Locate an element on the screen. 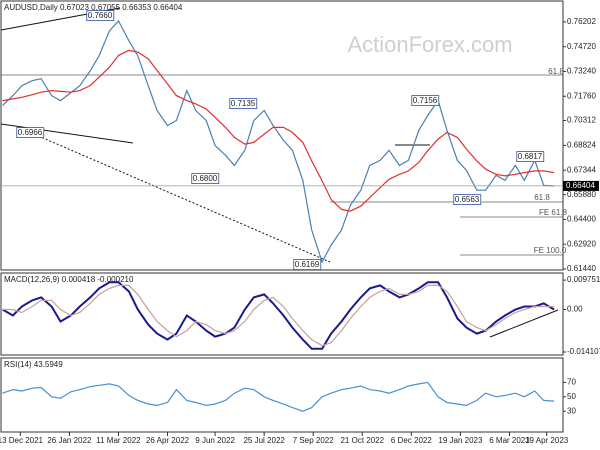  annotation: 0.6169 is located at coordinates (307, 265).